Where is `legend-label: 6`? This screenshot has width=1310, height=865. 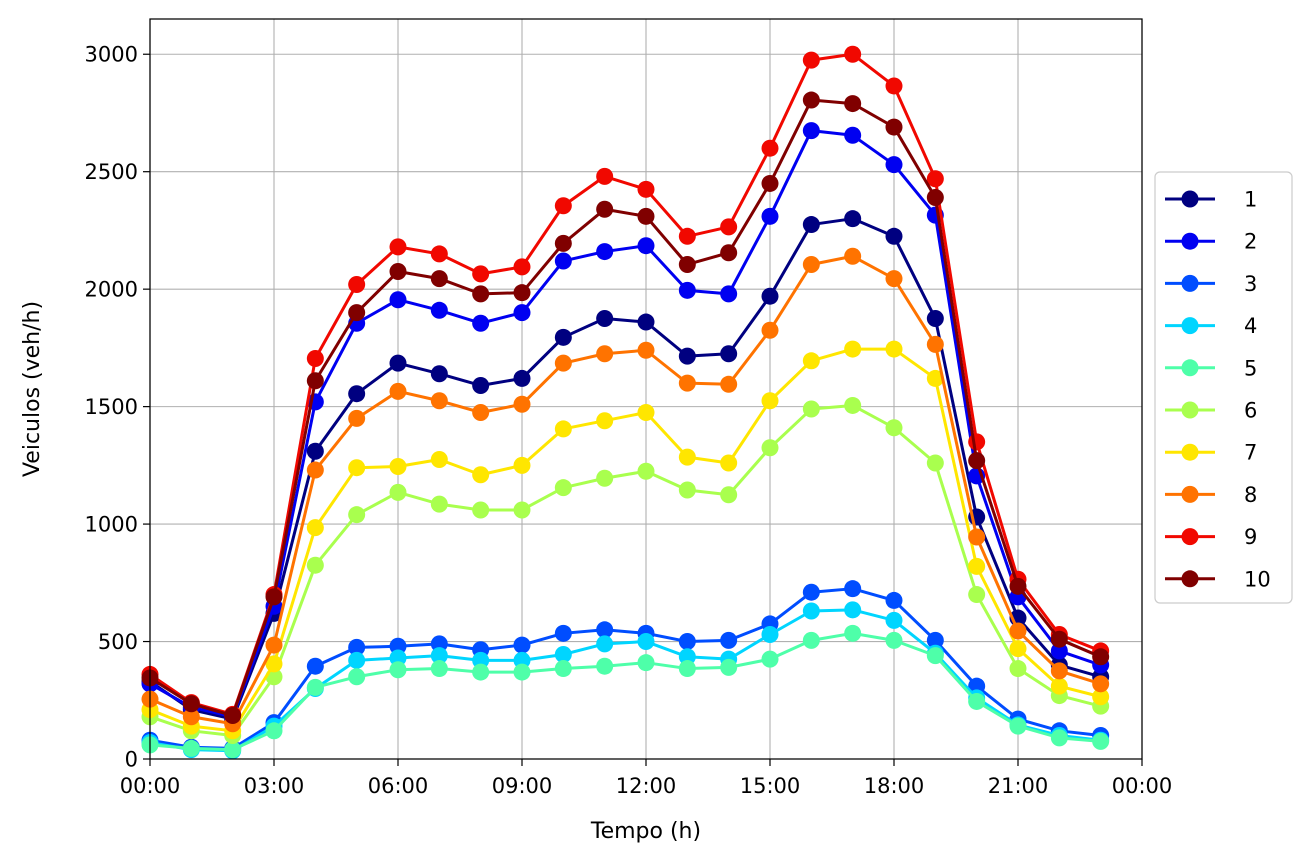 legend-label: 6 is located at coordinates (1250, 411).